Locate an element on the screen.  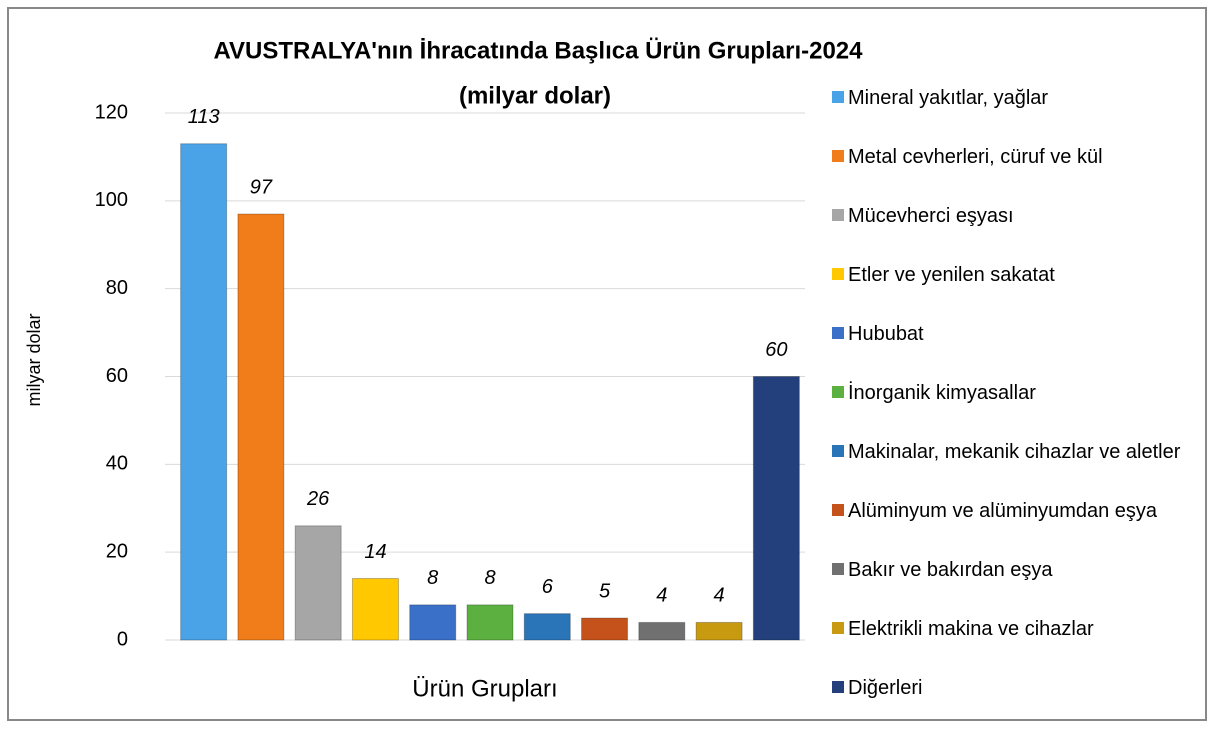
value-label: 6 is located at coordinates (548, 587).